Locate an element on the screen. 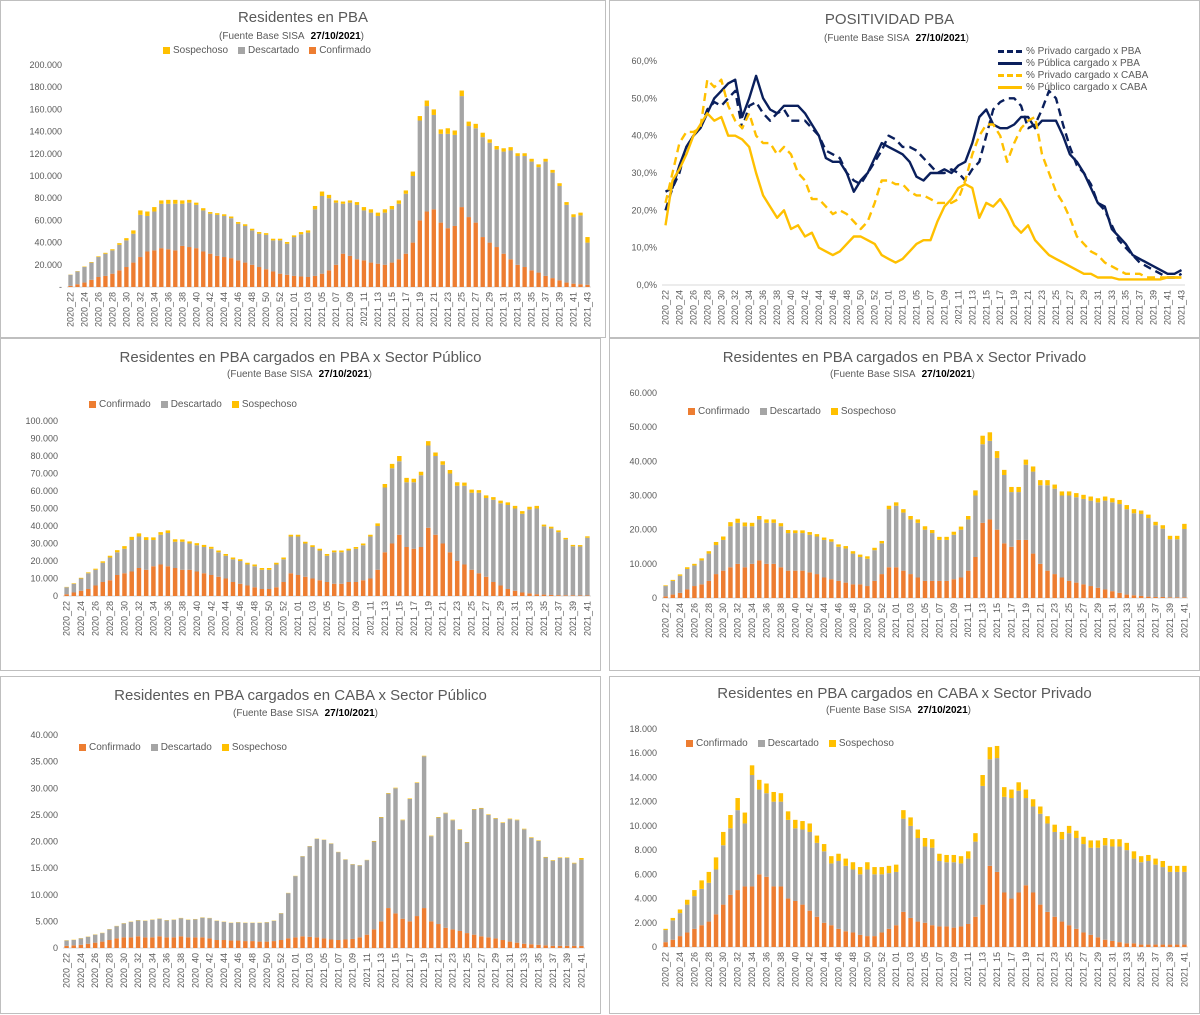 Image resolution: width=1200 pixels, height=1015 pixels. x-tick-label: 2020_34 is located at coordinates (752, 969).